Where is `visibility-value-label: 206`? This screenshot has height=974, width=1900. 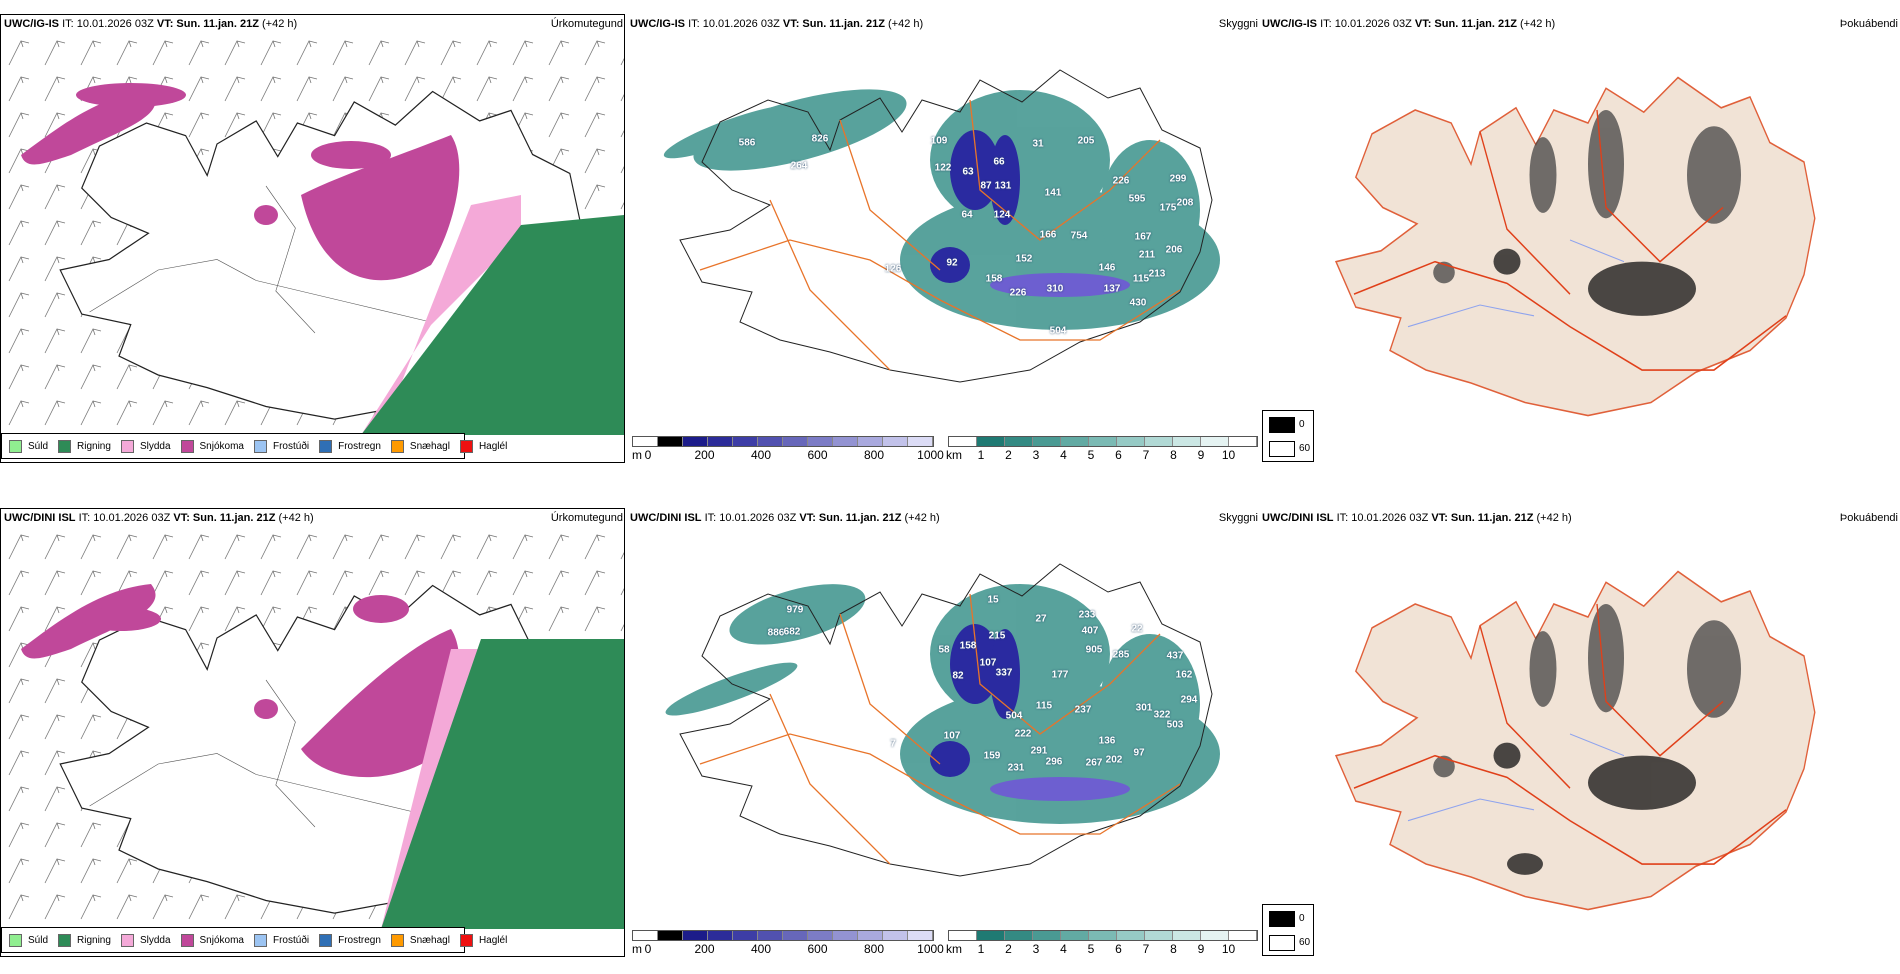
visibility-value-label: 206 is located at coordinates (1174, 250).